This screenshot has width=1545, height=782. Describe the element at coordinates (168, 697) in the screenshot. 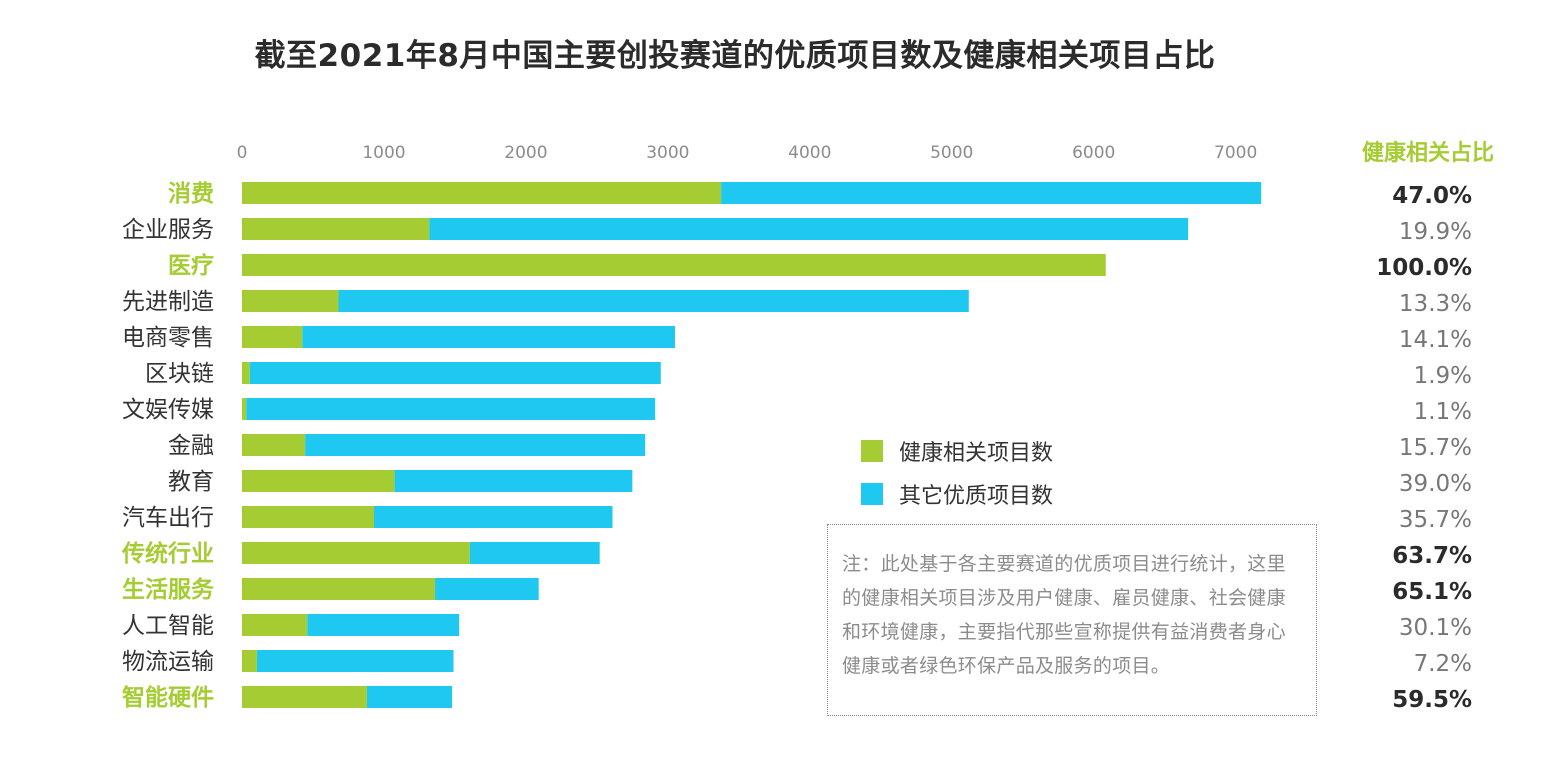

I see `category-label: 智能硬件` at that location.